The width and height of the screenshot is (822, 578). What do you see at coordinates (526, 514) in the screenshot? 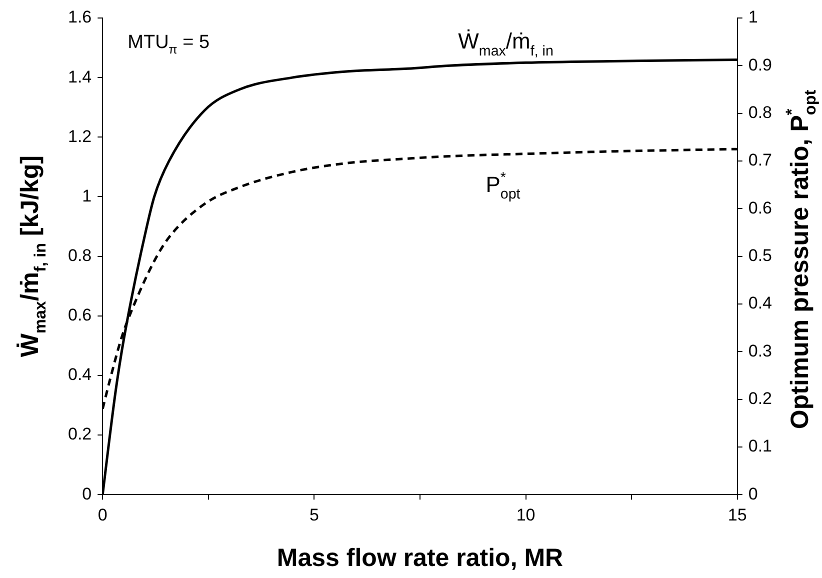
I see `x-tick-label: 10` at bounding box center [526, 514].